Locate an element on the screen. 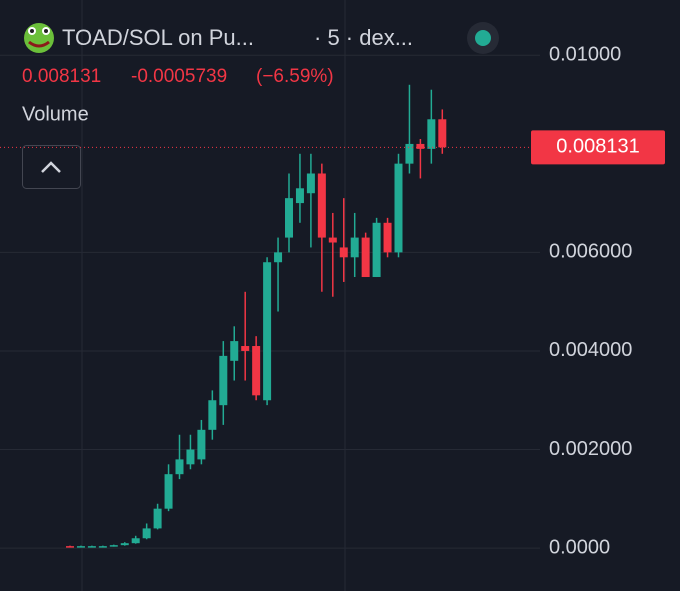 Image resolution: width=680 pixels, height=591 pixels. y-tick-label: 0.0000 is located at coordinates (579, 547).